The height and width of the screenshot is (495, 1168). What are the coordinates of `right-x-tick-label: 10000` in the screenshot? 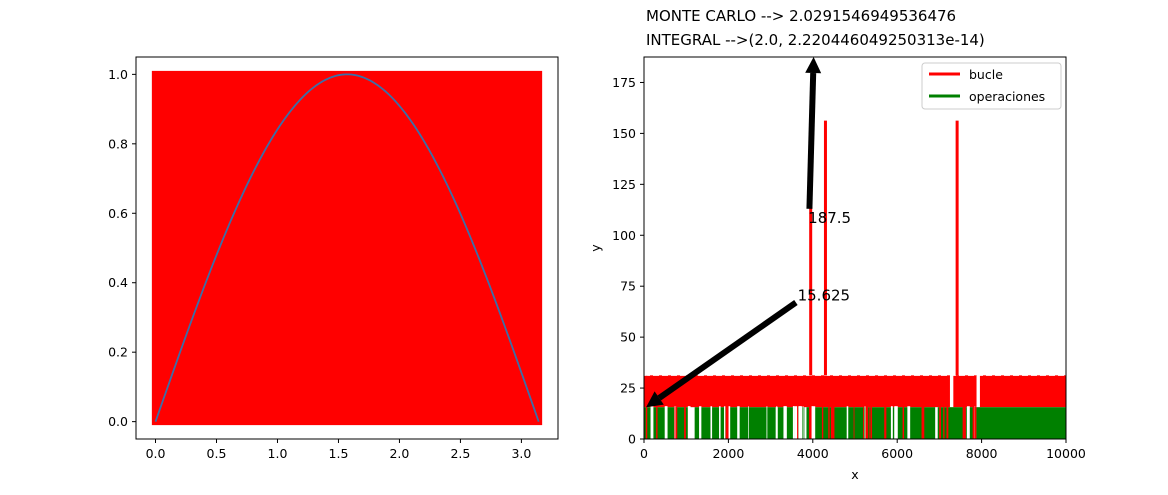 It's located at (1066, 453).